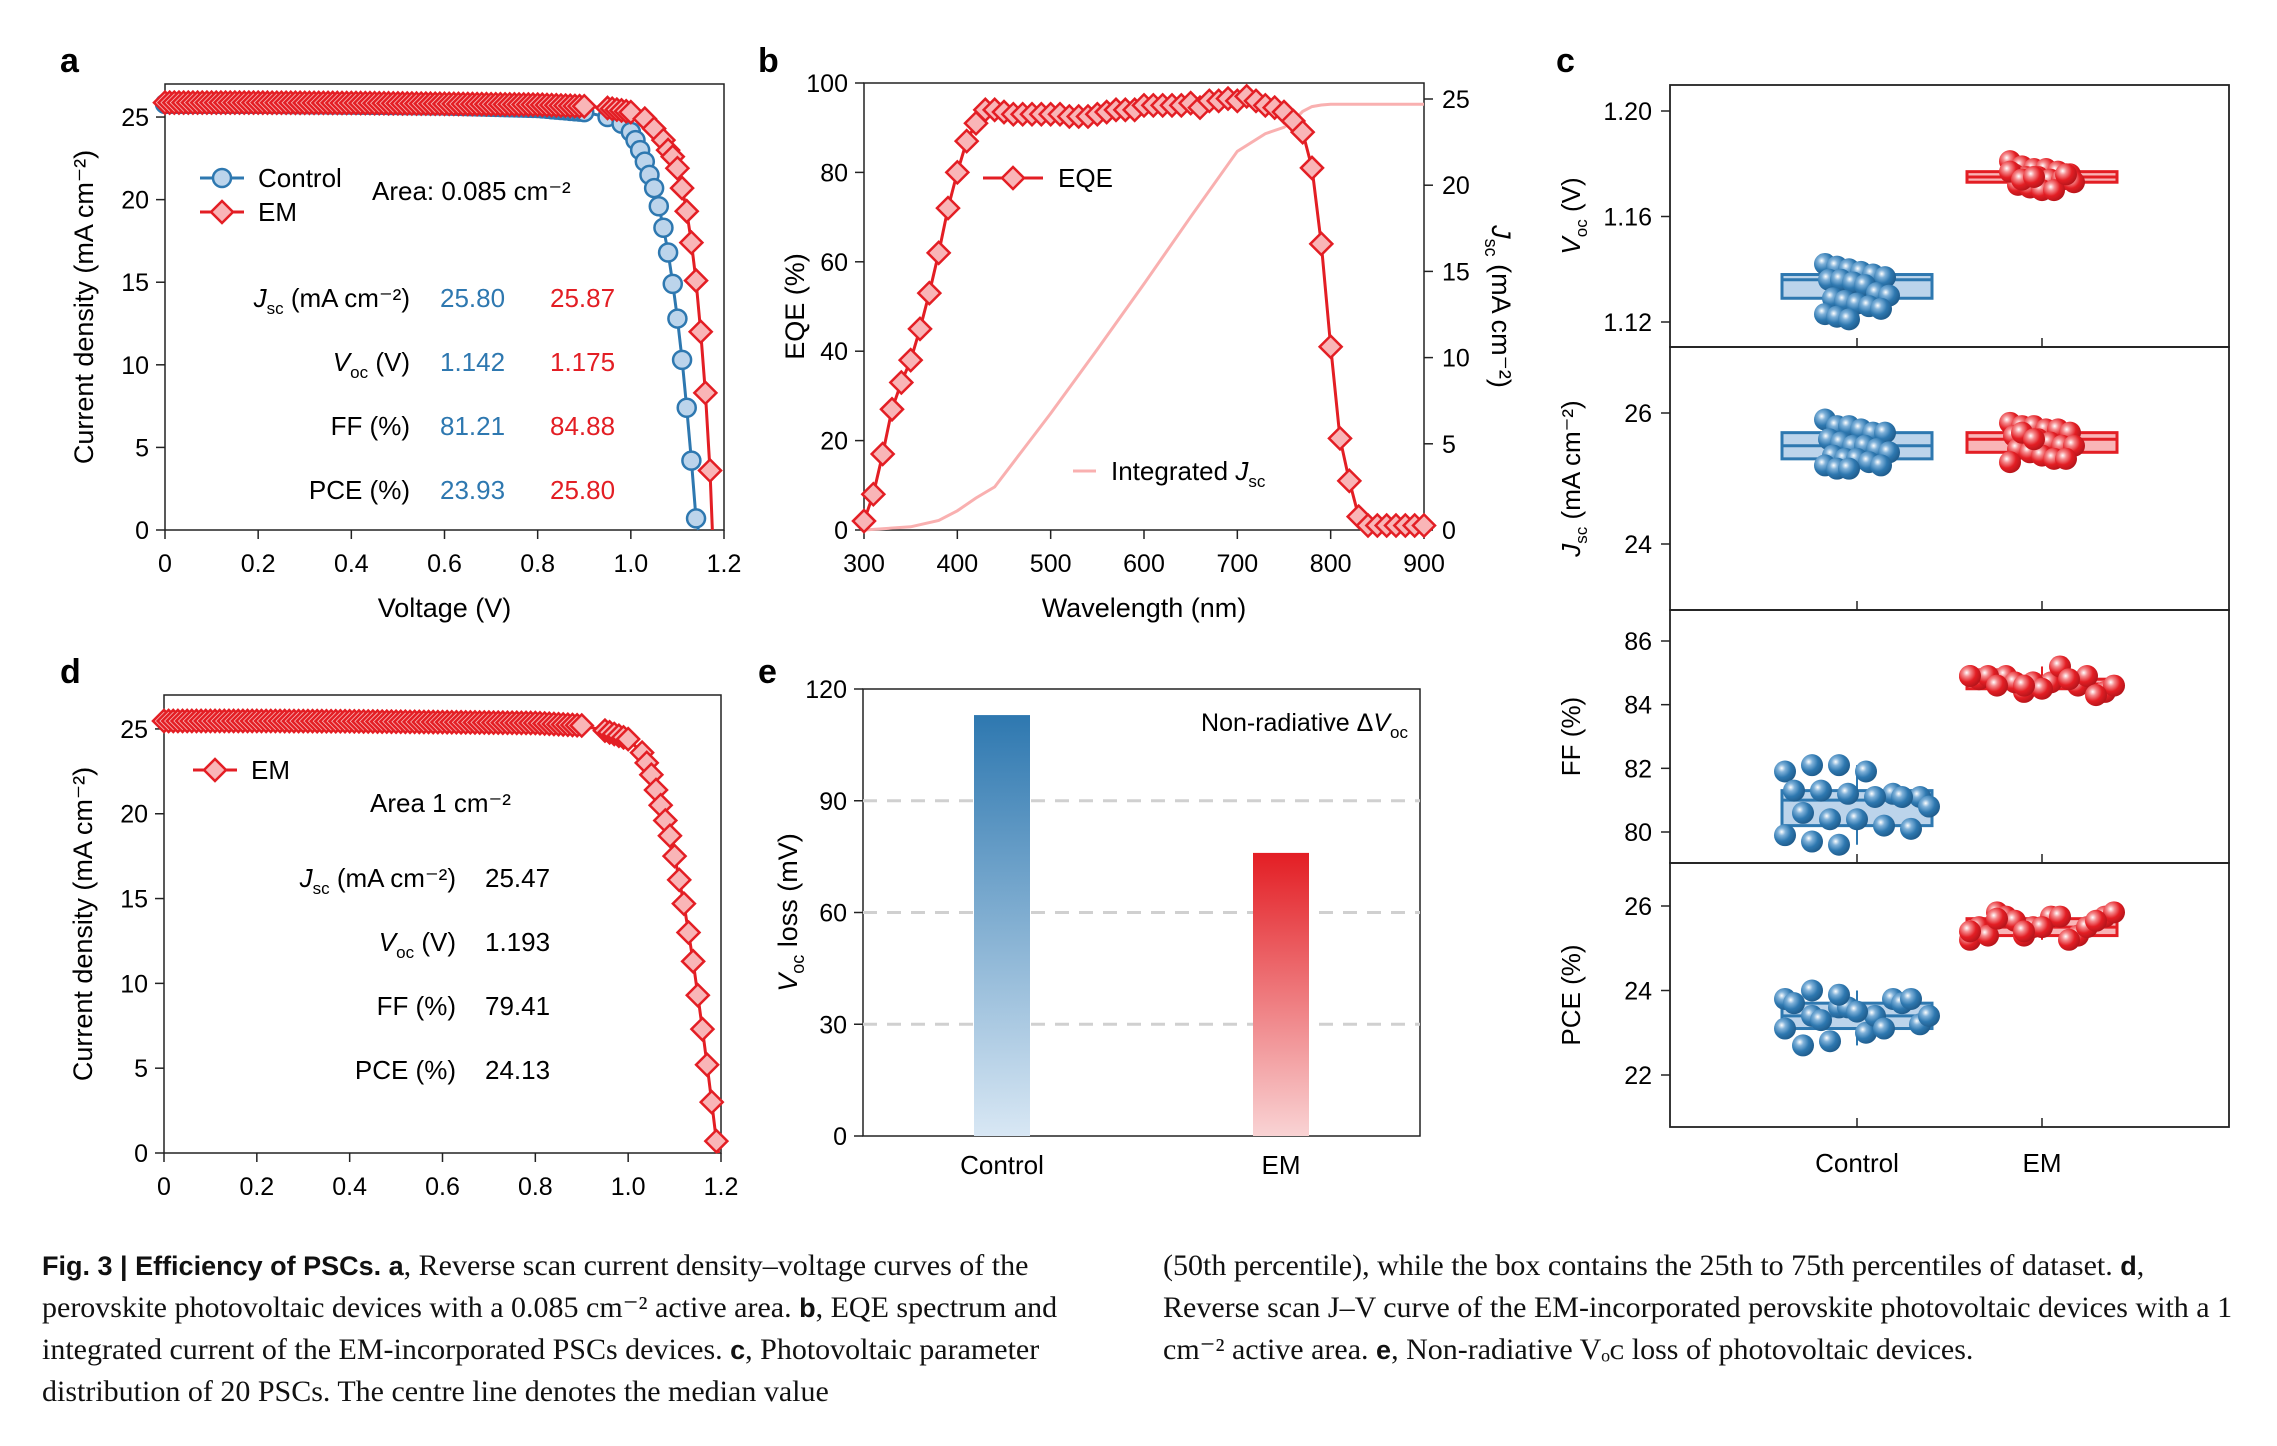  I want to click on y-tick-label: 15, so click(135, 283).